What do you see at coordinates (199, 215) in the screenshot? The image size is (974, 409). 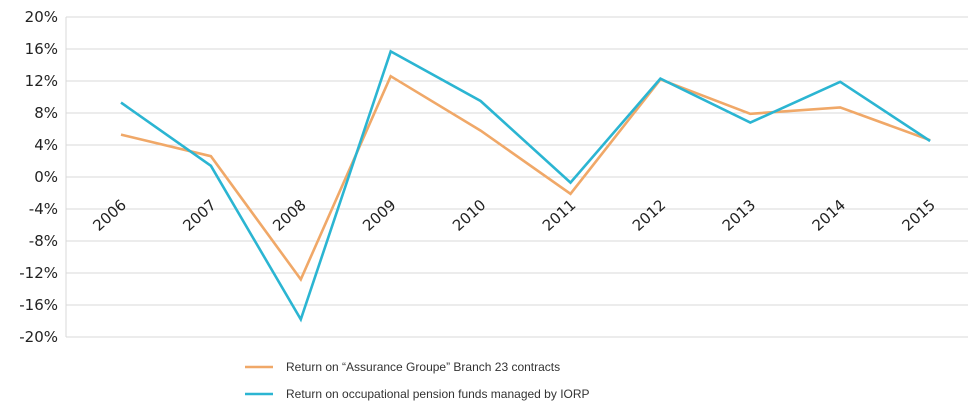 I see `x-tick-label: 2007` at bounding box center [199, 215].